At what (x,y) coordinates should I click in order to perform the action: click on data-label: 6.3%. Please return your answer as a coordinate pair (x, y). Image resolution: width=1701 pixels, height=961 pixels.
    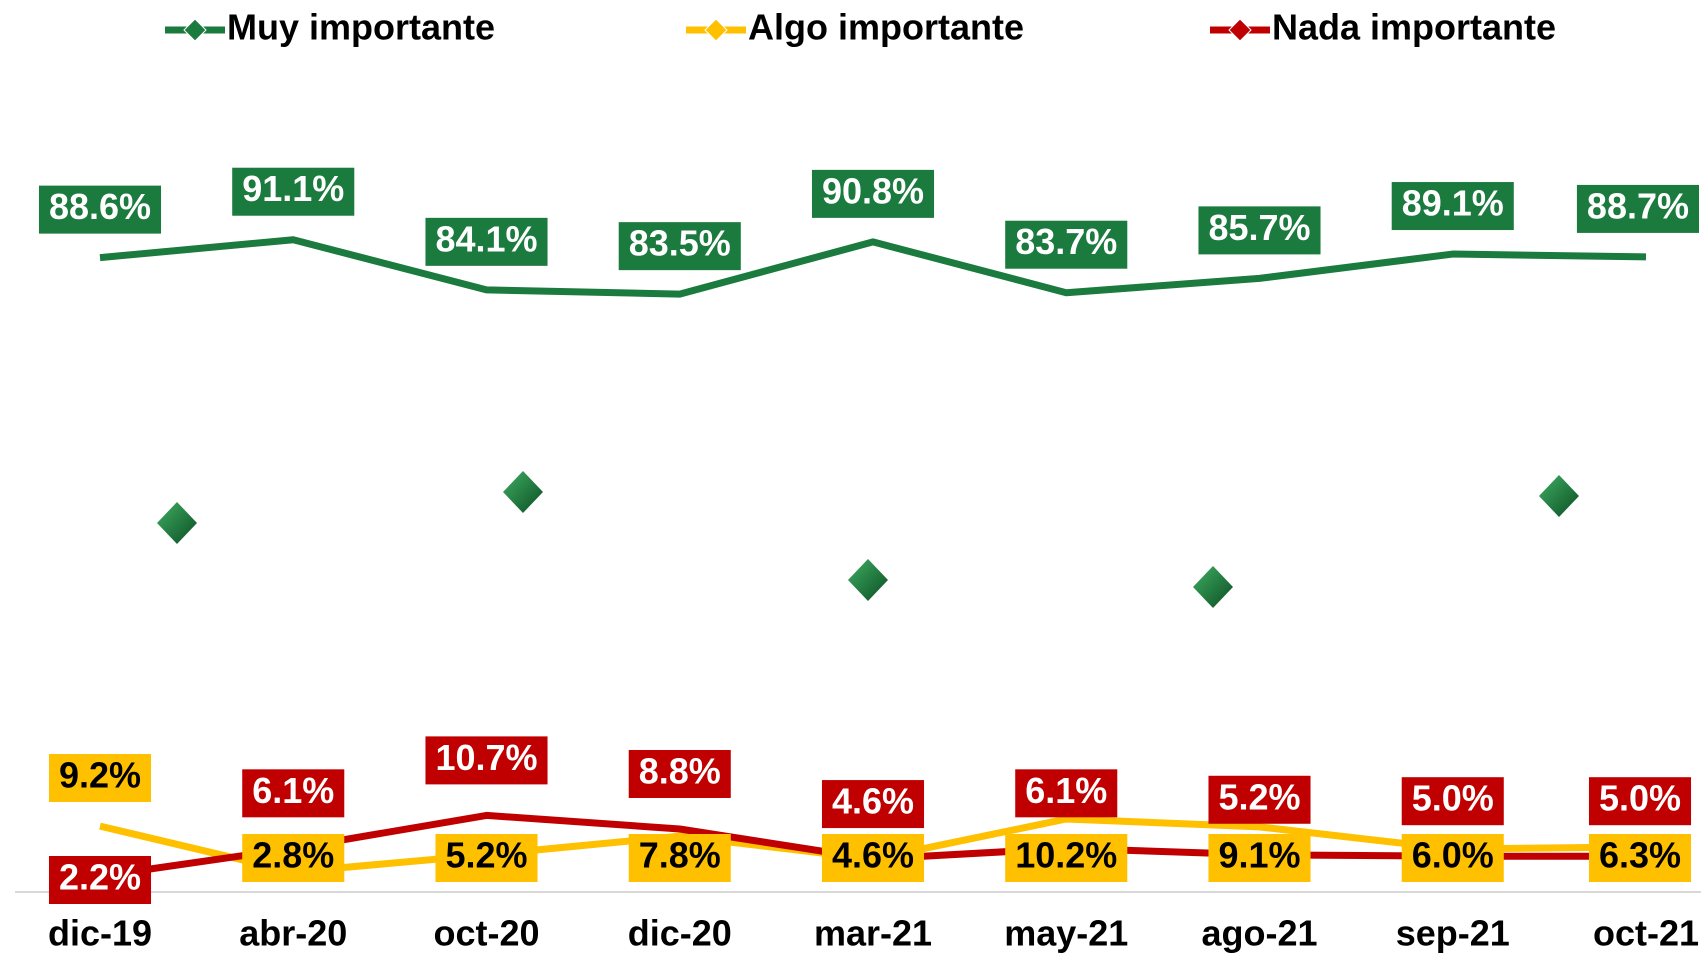
    Looking at the image, I should click on (1640, 858).